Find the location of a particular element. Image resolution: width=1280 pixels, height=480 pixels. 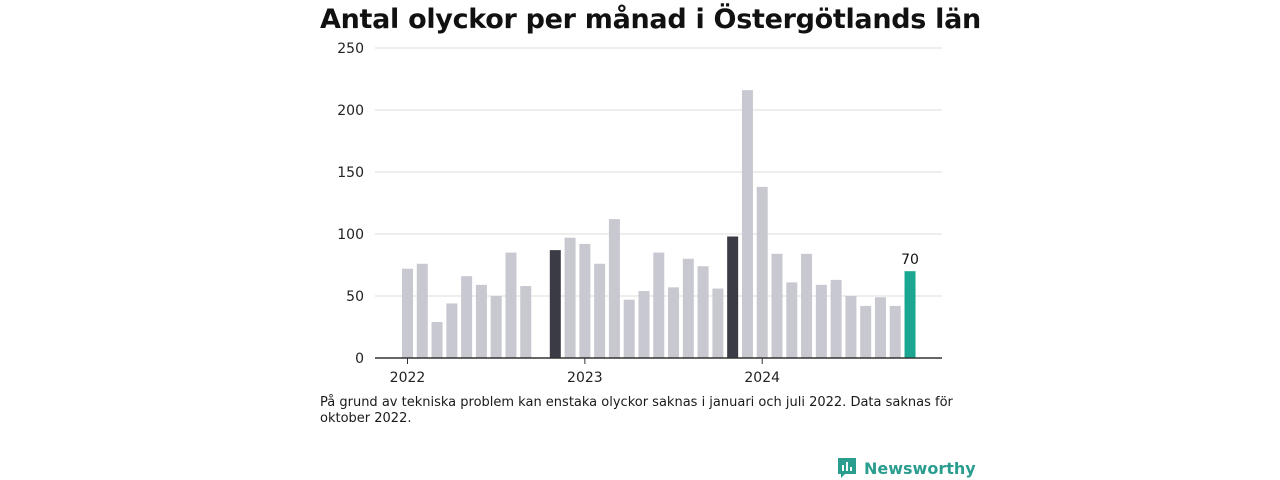

x-tick-label: 2022 is located at coordinates (408, 378).